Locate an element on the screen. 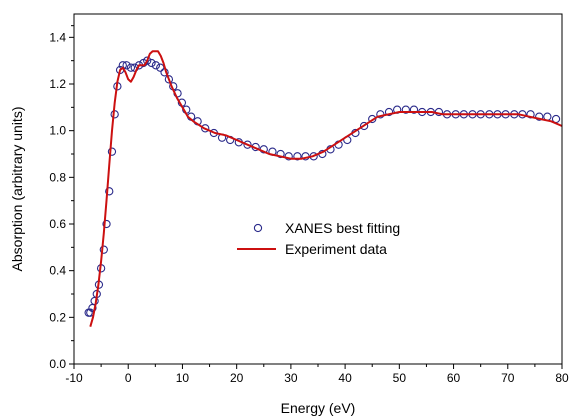  x-tick-label: 10 is located at coordinates (183, 378).